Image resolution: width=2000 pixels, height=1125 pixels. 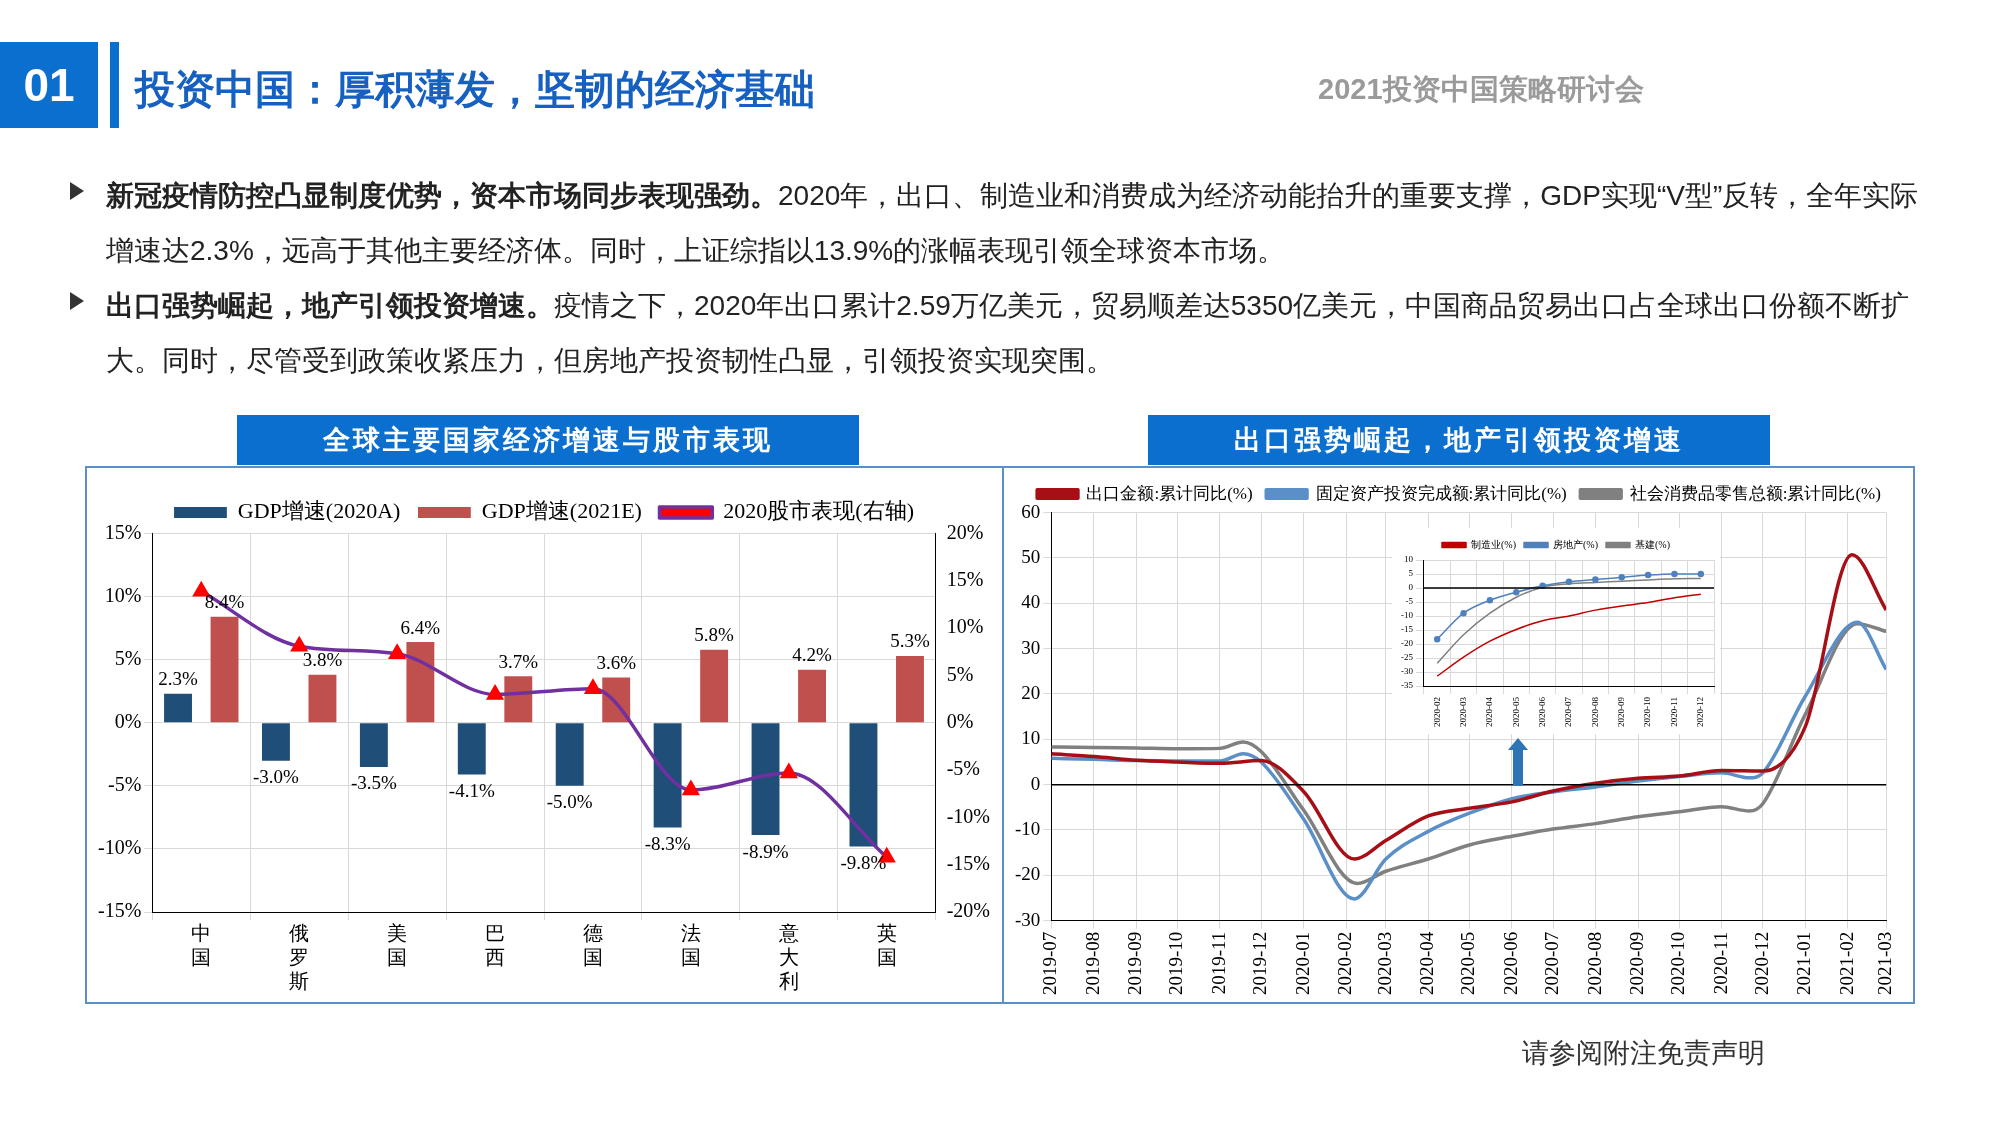 What do you see at coordinates (886, 945) in the screenshot?
I see `x-tick-label: 英国` at bounding box center [886, 945].